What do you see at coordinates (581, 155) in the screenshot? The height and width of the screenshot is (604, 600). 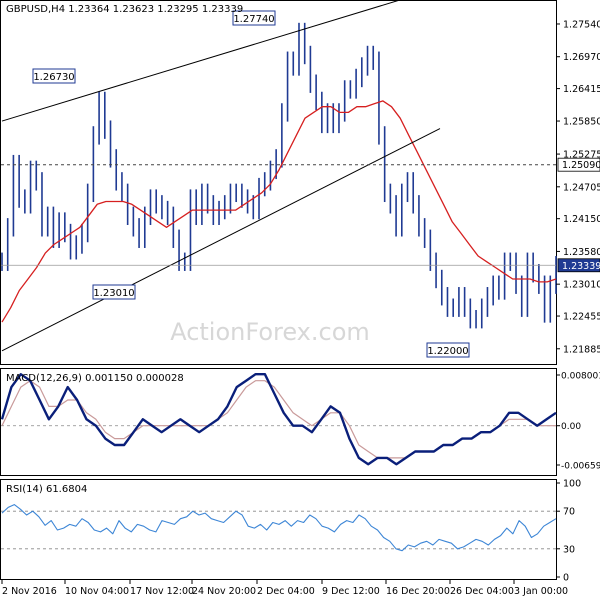 I see `price-axis-label: 1.25275` at bounding box center [581, 155].